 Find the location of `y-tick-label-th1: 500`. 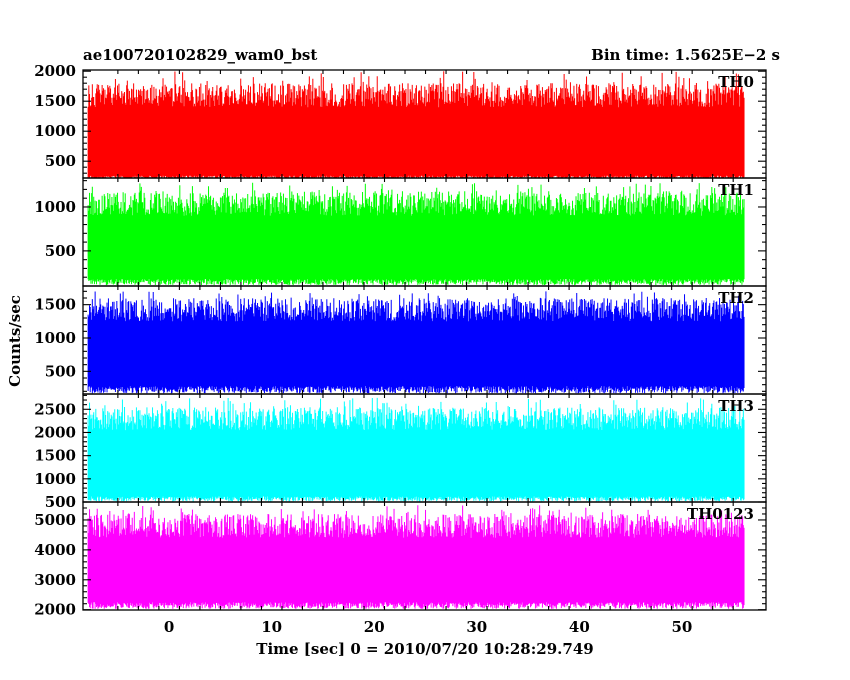

y-tick-label-th1: 500 is located at coordinates (60, 251).